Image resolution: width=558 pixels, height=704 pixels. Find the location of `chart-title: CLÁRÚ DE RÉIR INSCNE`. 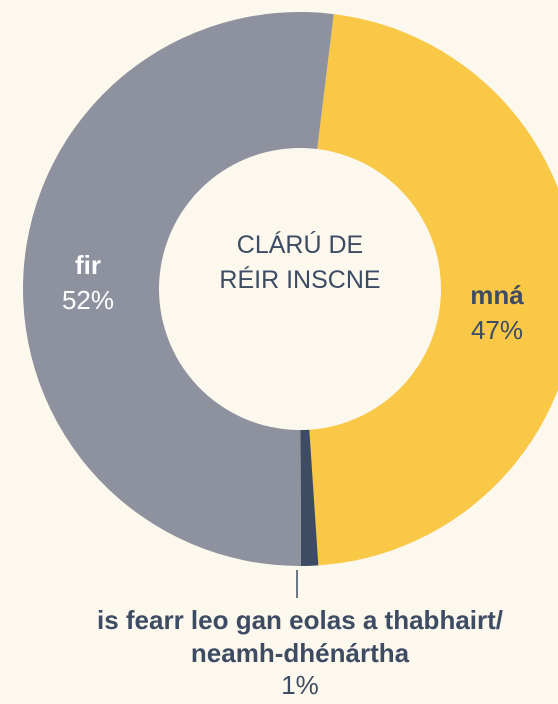

chart-title: CLÁRÚ DE RÉIR INSCNE is located at coordinates (300, 262).